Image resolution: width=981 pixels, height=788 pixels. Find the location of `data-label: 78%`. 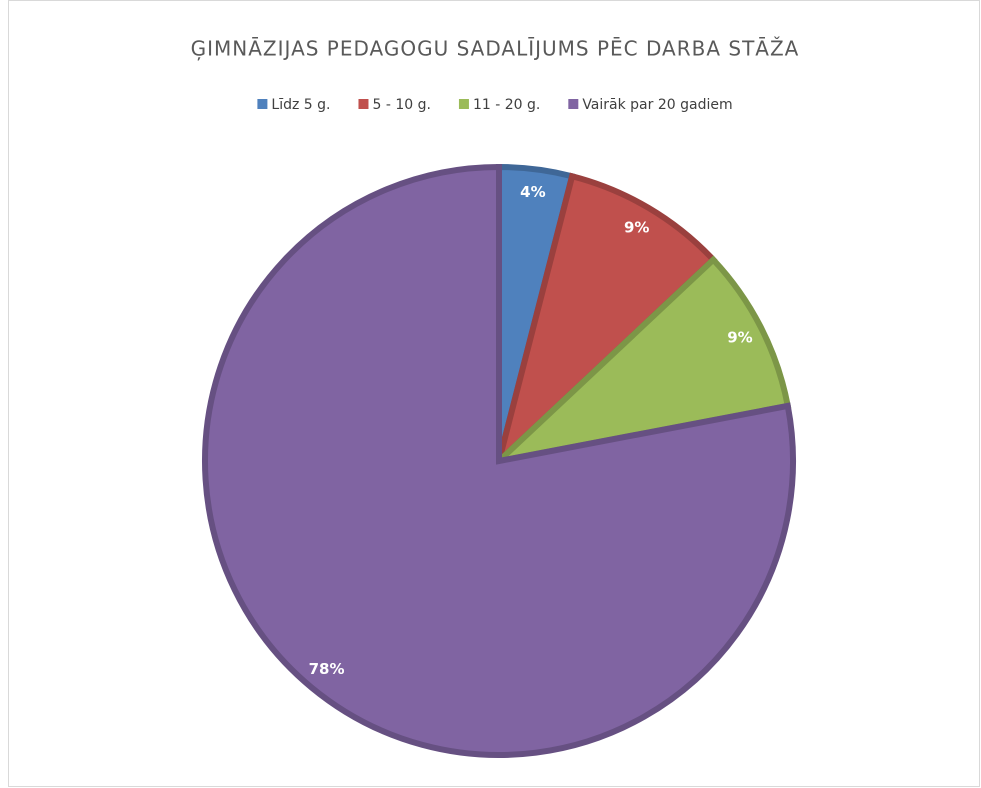

data-label: 78% is located at coordinates (327, 669).